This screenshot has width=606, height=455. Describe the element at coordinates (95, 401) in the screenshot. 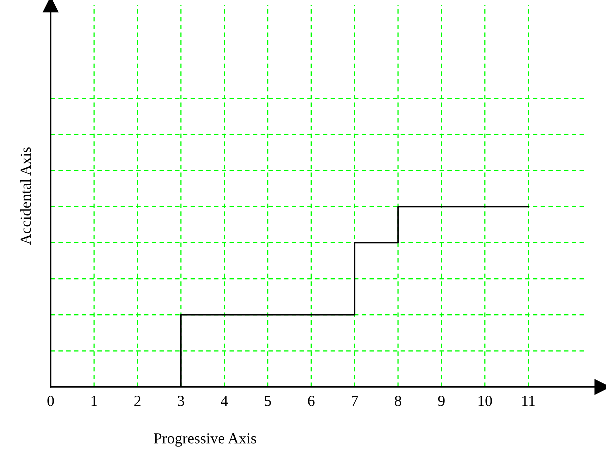

I see `x-tick-label: 1` at that location.